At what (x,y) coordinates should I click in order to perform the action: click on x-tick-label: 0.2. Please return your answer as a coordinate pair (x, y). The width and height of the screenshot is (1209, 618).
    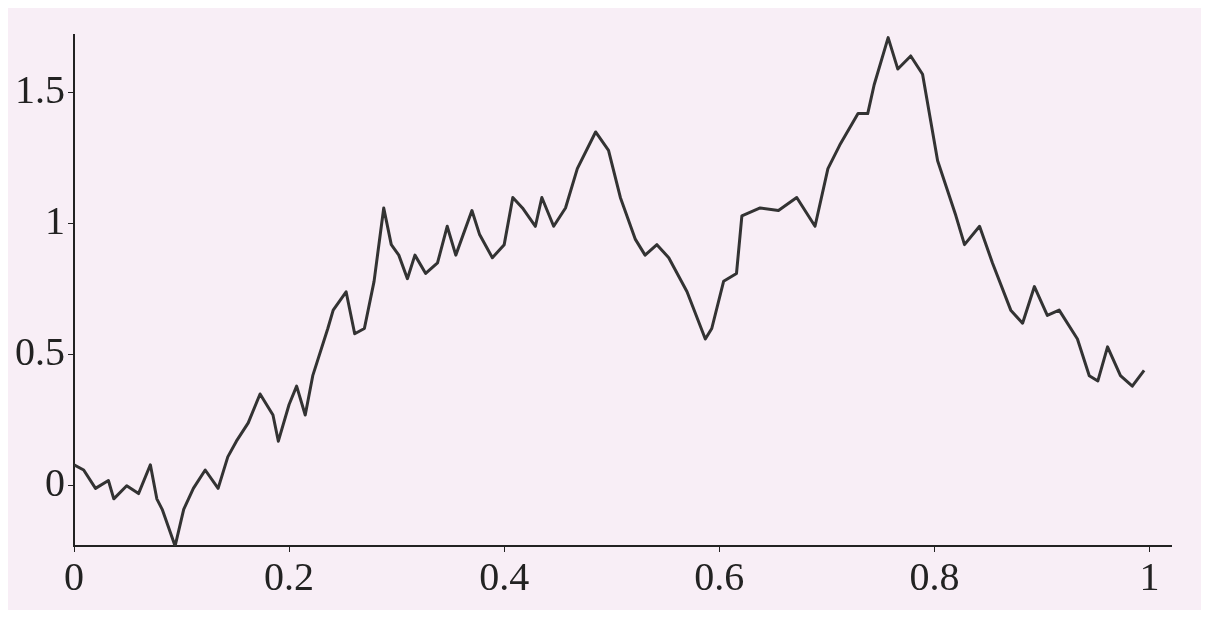
    Looking at the image, I should click on (289, 576).